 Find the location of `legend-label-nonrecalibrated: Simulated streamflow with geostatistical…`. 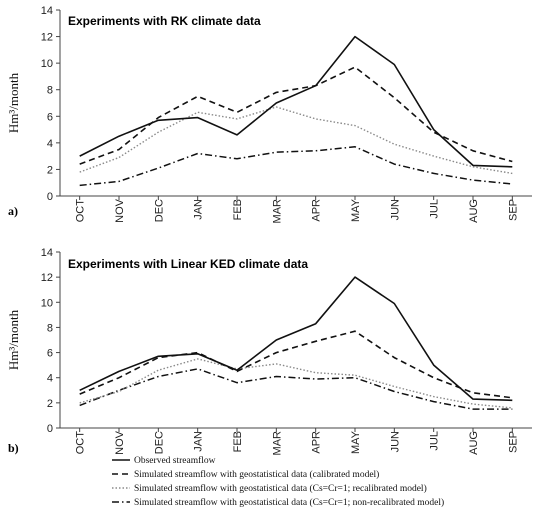

legend-label-nonrecalibrated: Simulated streamflow with geostatistical… is located at coordinates (289, 502).